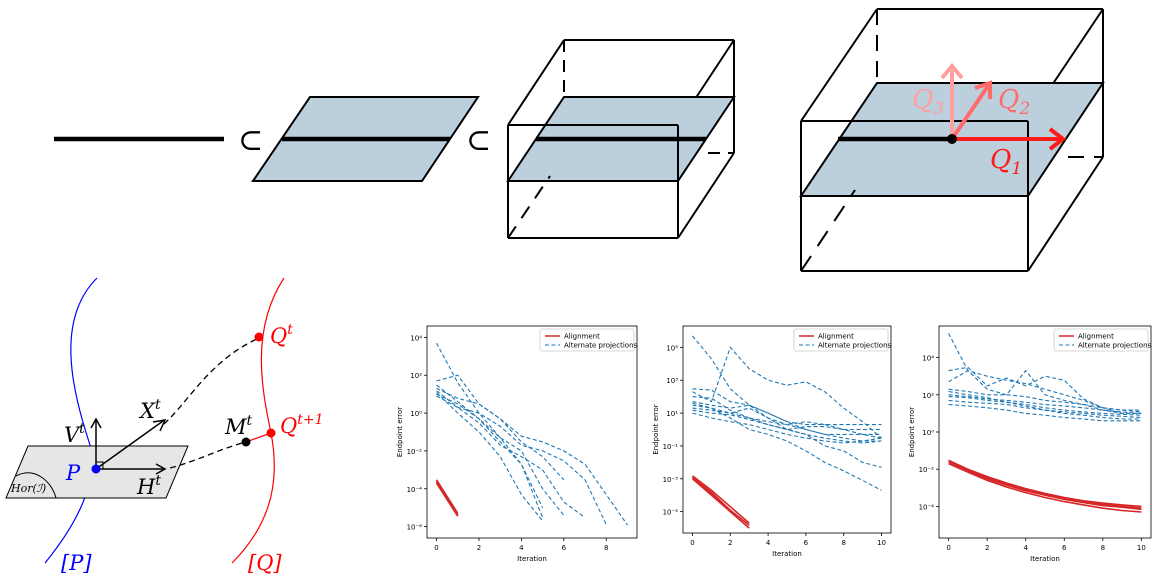 The width and height of the screenshot is (1159, 582). What do you see at coordinates (159, 425) in the screenshot?
I see `x-arrowhead` at bounding box center [159, 425].